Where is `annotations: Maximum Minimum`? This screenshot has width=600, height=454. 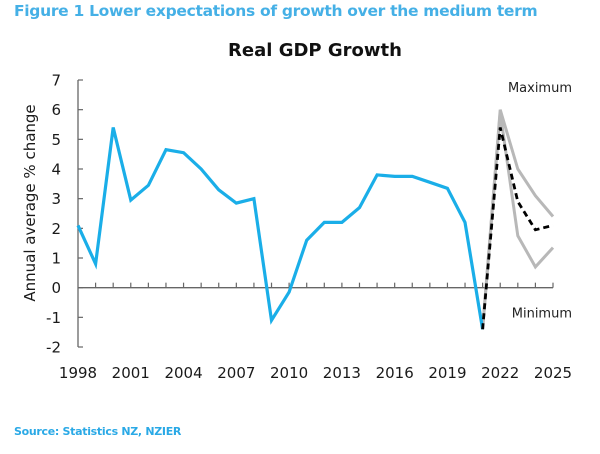 annotations: Maximum Minimum is located at coordinates (540, 201).